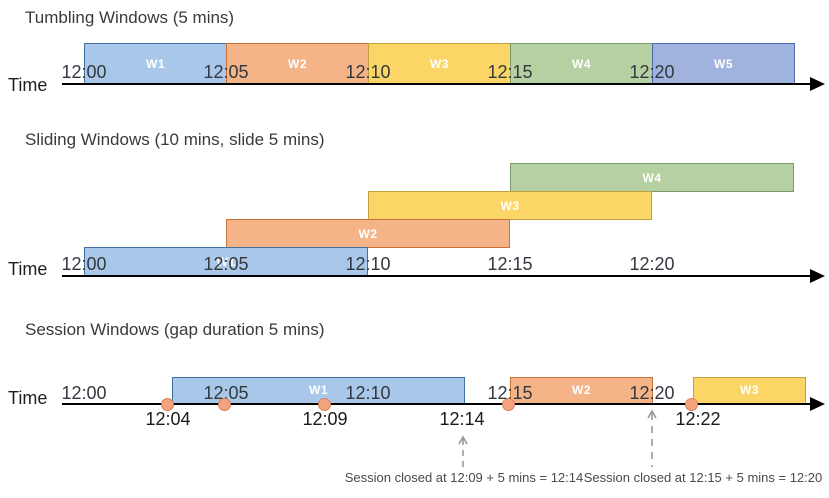 This screenshot has width=829, height=498. Describe the element at coordinates (652, 393) in the screenshot. I see `session-tick-1220: 12:20` at that location.